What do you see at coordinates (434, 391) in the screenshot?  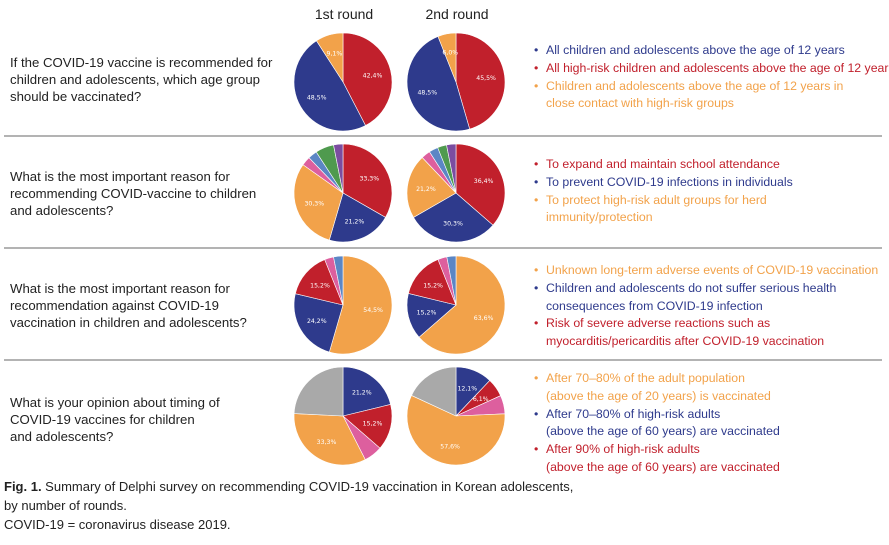 I see `pie-slice-gray` at bounding box center [434, 391].